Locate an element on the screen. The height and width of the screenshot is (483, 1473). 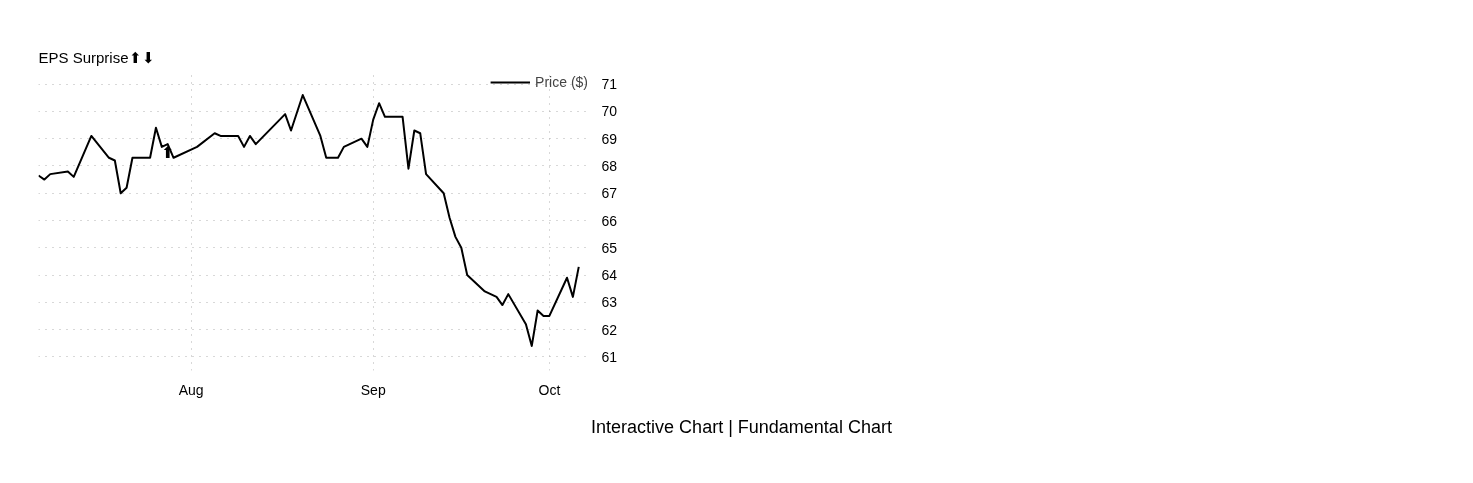
y-tick-label: 61 is located at coordinates (609, 356).